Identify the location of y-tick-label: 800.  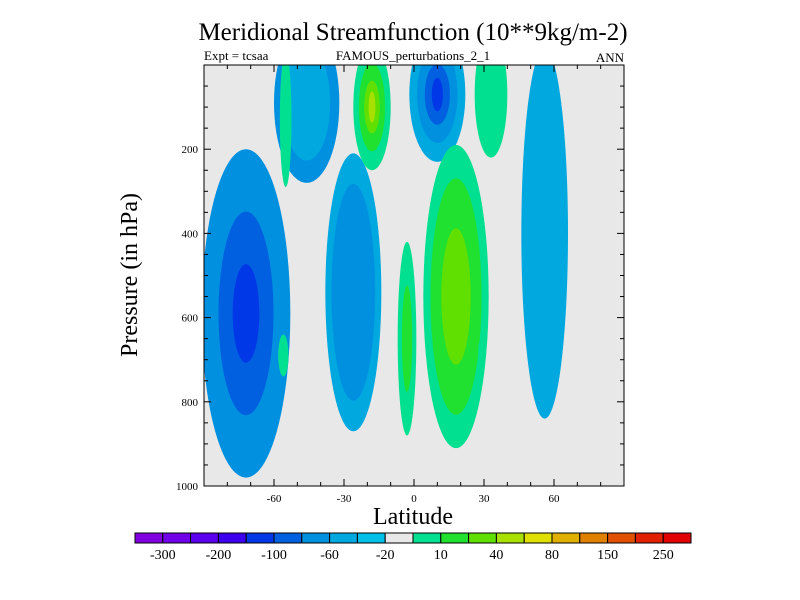
(190, 403).